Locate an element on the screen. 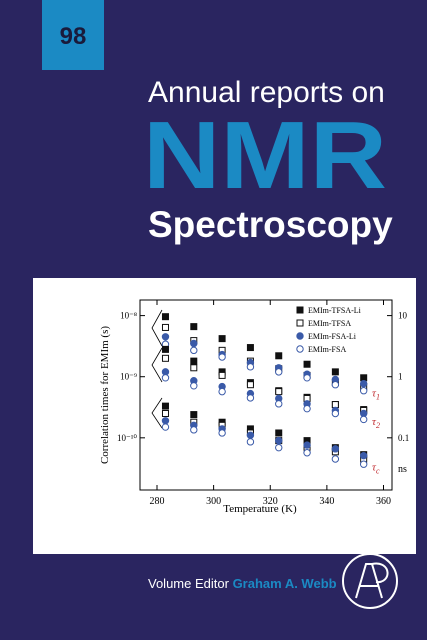 Image resolution: width=427 pixels, height=640 pixels. legend-label: EMIm-TFSA is located at coordinates (329, 323).